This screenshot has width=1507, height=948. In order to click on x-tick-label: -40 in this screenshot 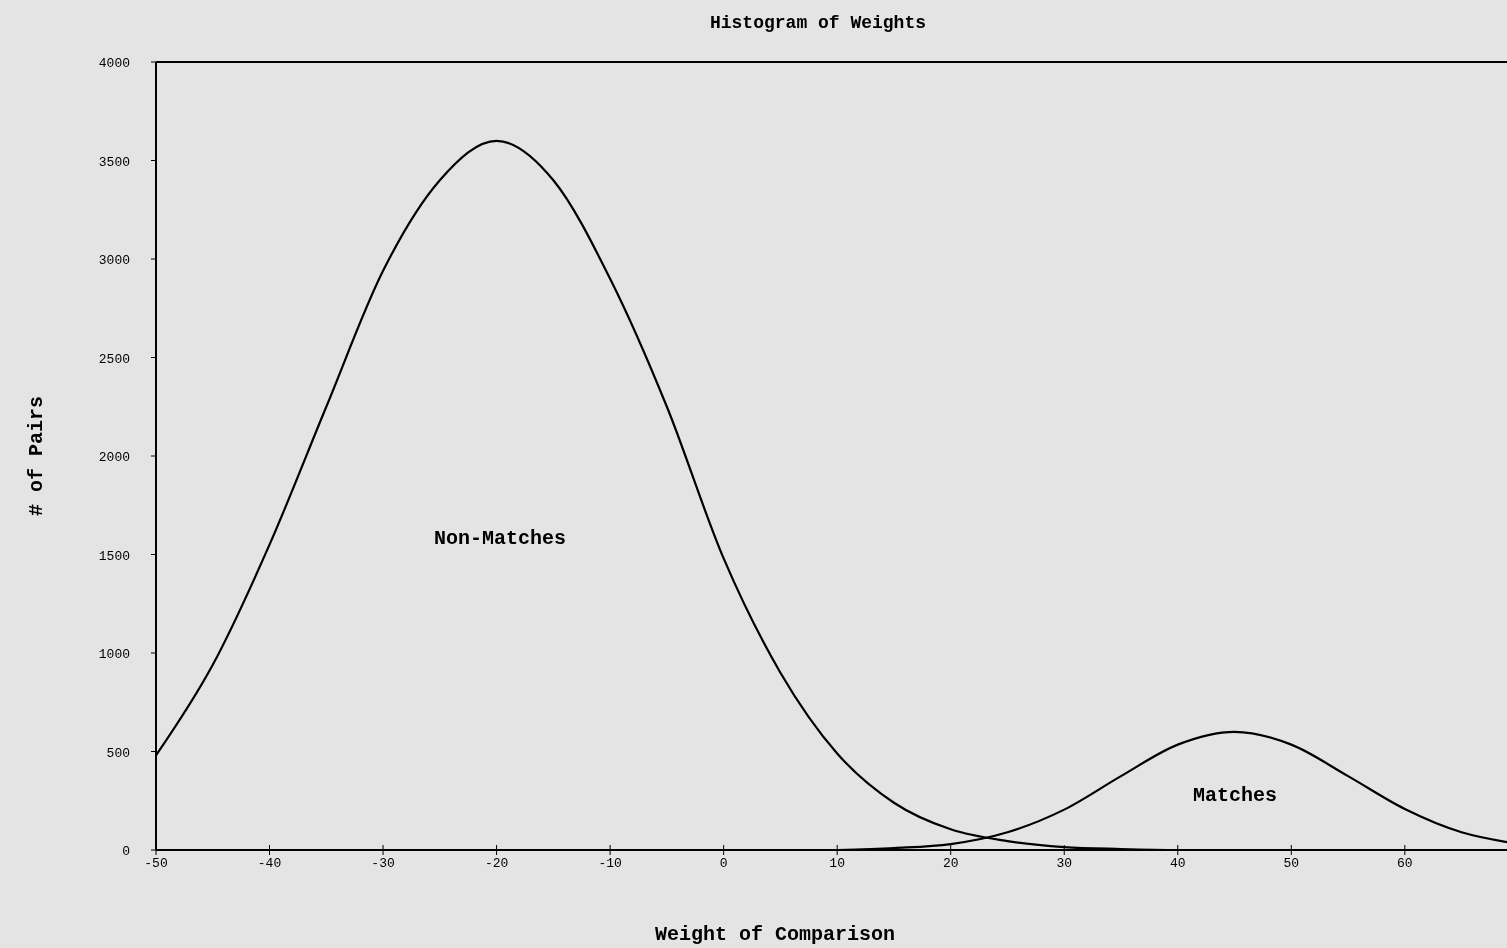, I will do `click(269, 863)`.